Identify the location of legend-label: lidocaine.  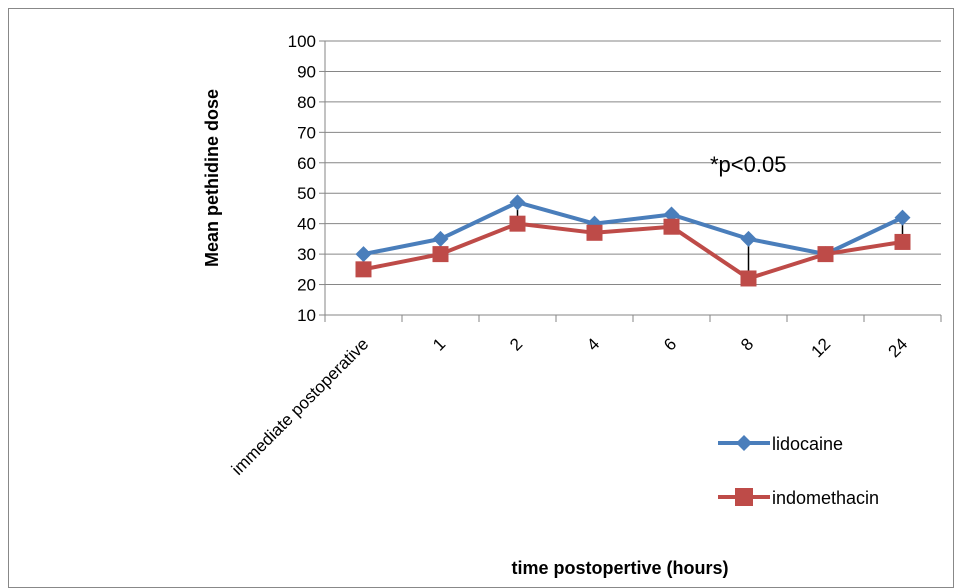
(807, 444).